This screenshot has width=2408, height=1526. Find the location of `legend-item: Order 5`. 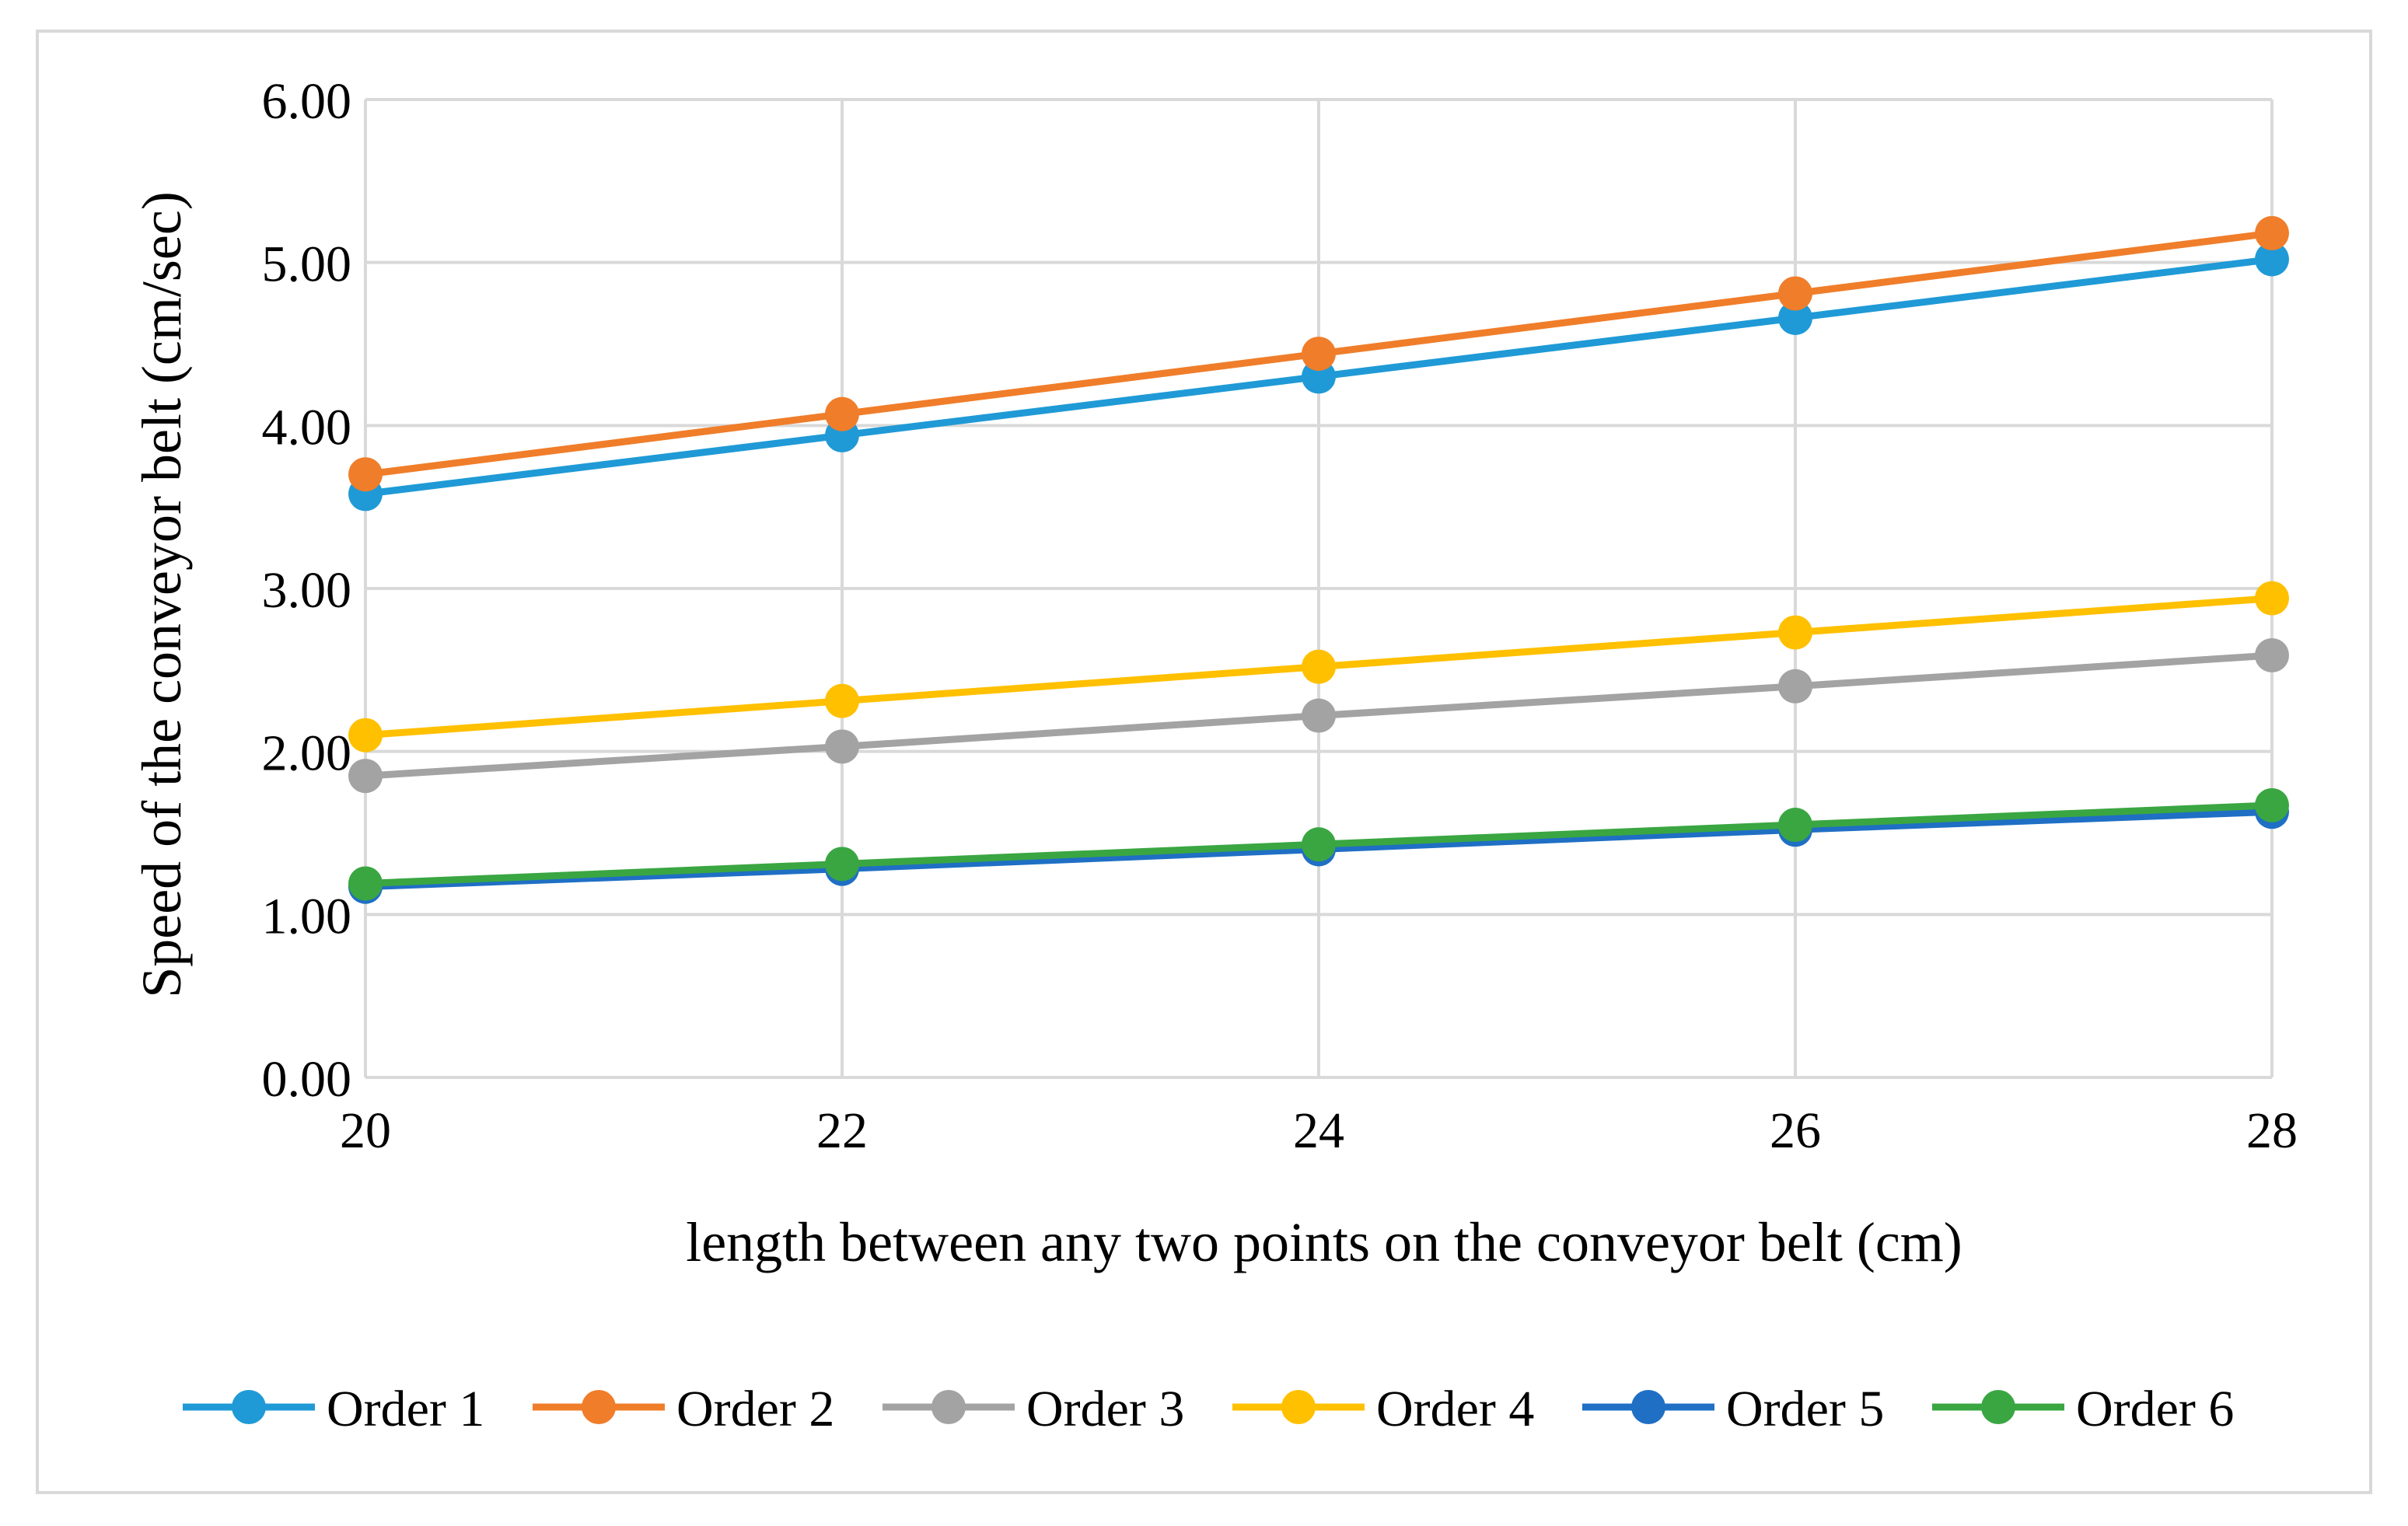

legend-item: Order 5 is located at coordinates (1733, 1409).